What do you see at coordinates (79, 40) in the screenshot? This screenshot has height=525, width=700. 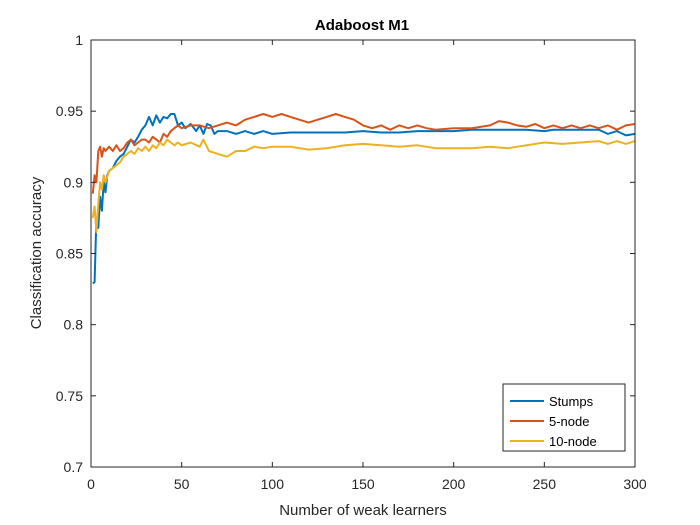 I see `y-tick-label: 1` at bounding box center [79, 40].